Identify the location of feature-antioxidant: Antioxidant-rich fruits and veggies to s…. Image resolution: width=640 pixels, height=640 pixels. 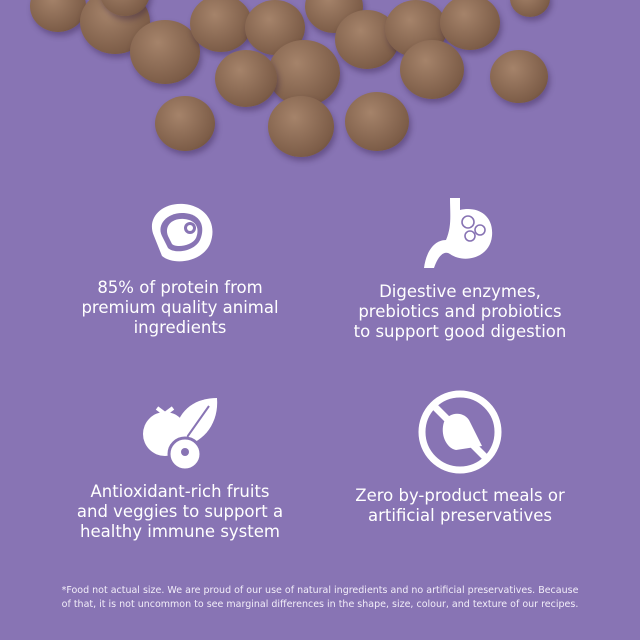
(180, 467).